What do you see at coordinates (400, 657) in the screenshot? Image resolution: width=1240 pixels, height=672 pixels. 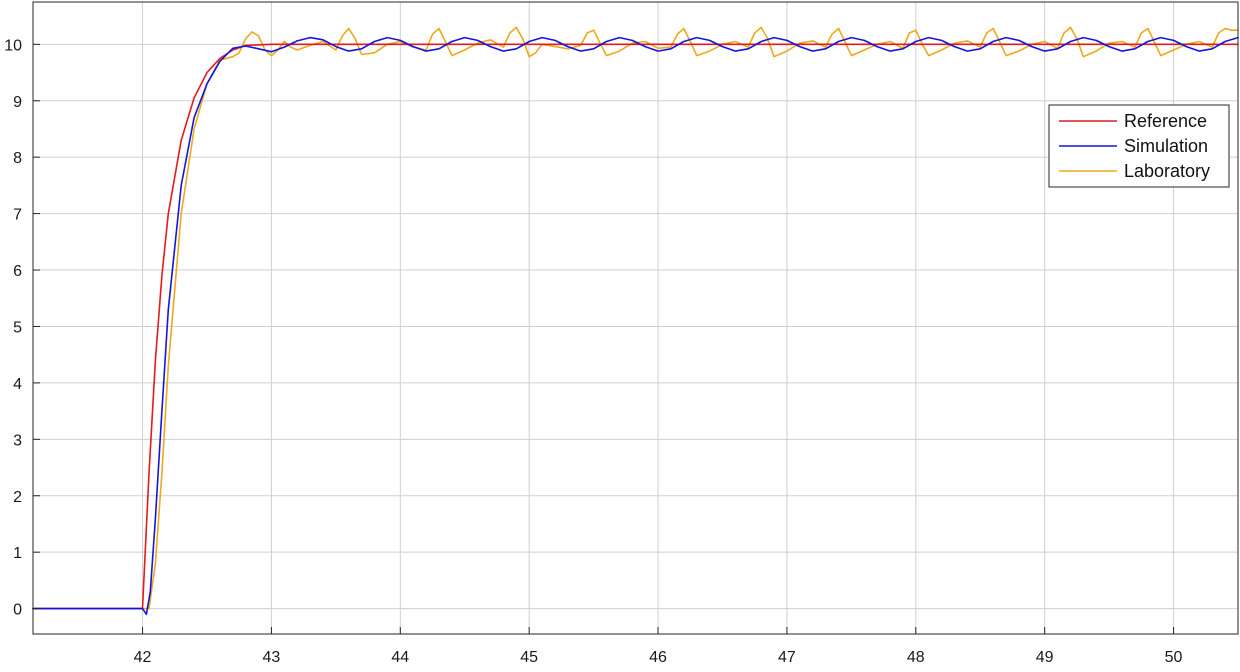 I see `x-tick-label: 44` at bounding box center [400, 657].